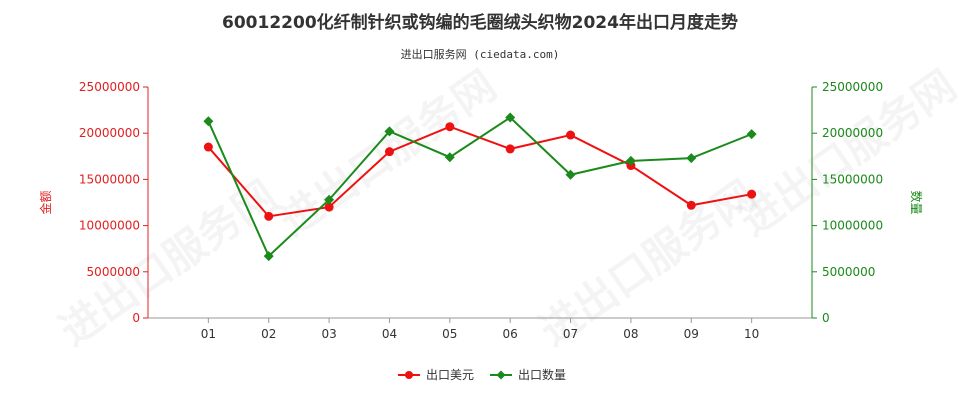 Image resolution: width=960 pixels, height=400 pixels. Describe the element at coordinates (109, 226) in the screenshot. I see `y-tick-label-left: 10000000` at that location.